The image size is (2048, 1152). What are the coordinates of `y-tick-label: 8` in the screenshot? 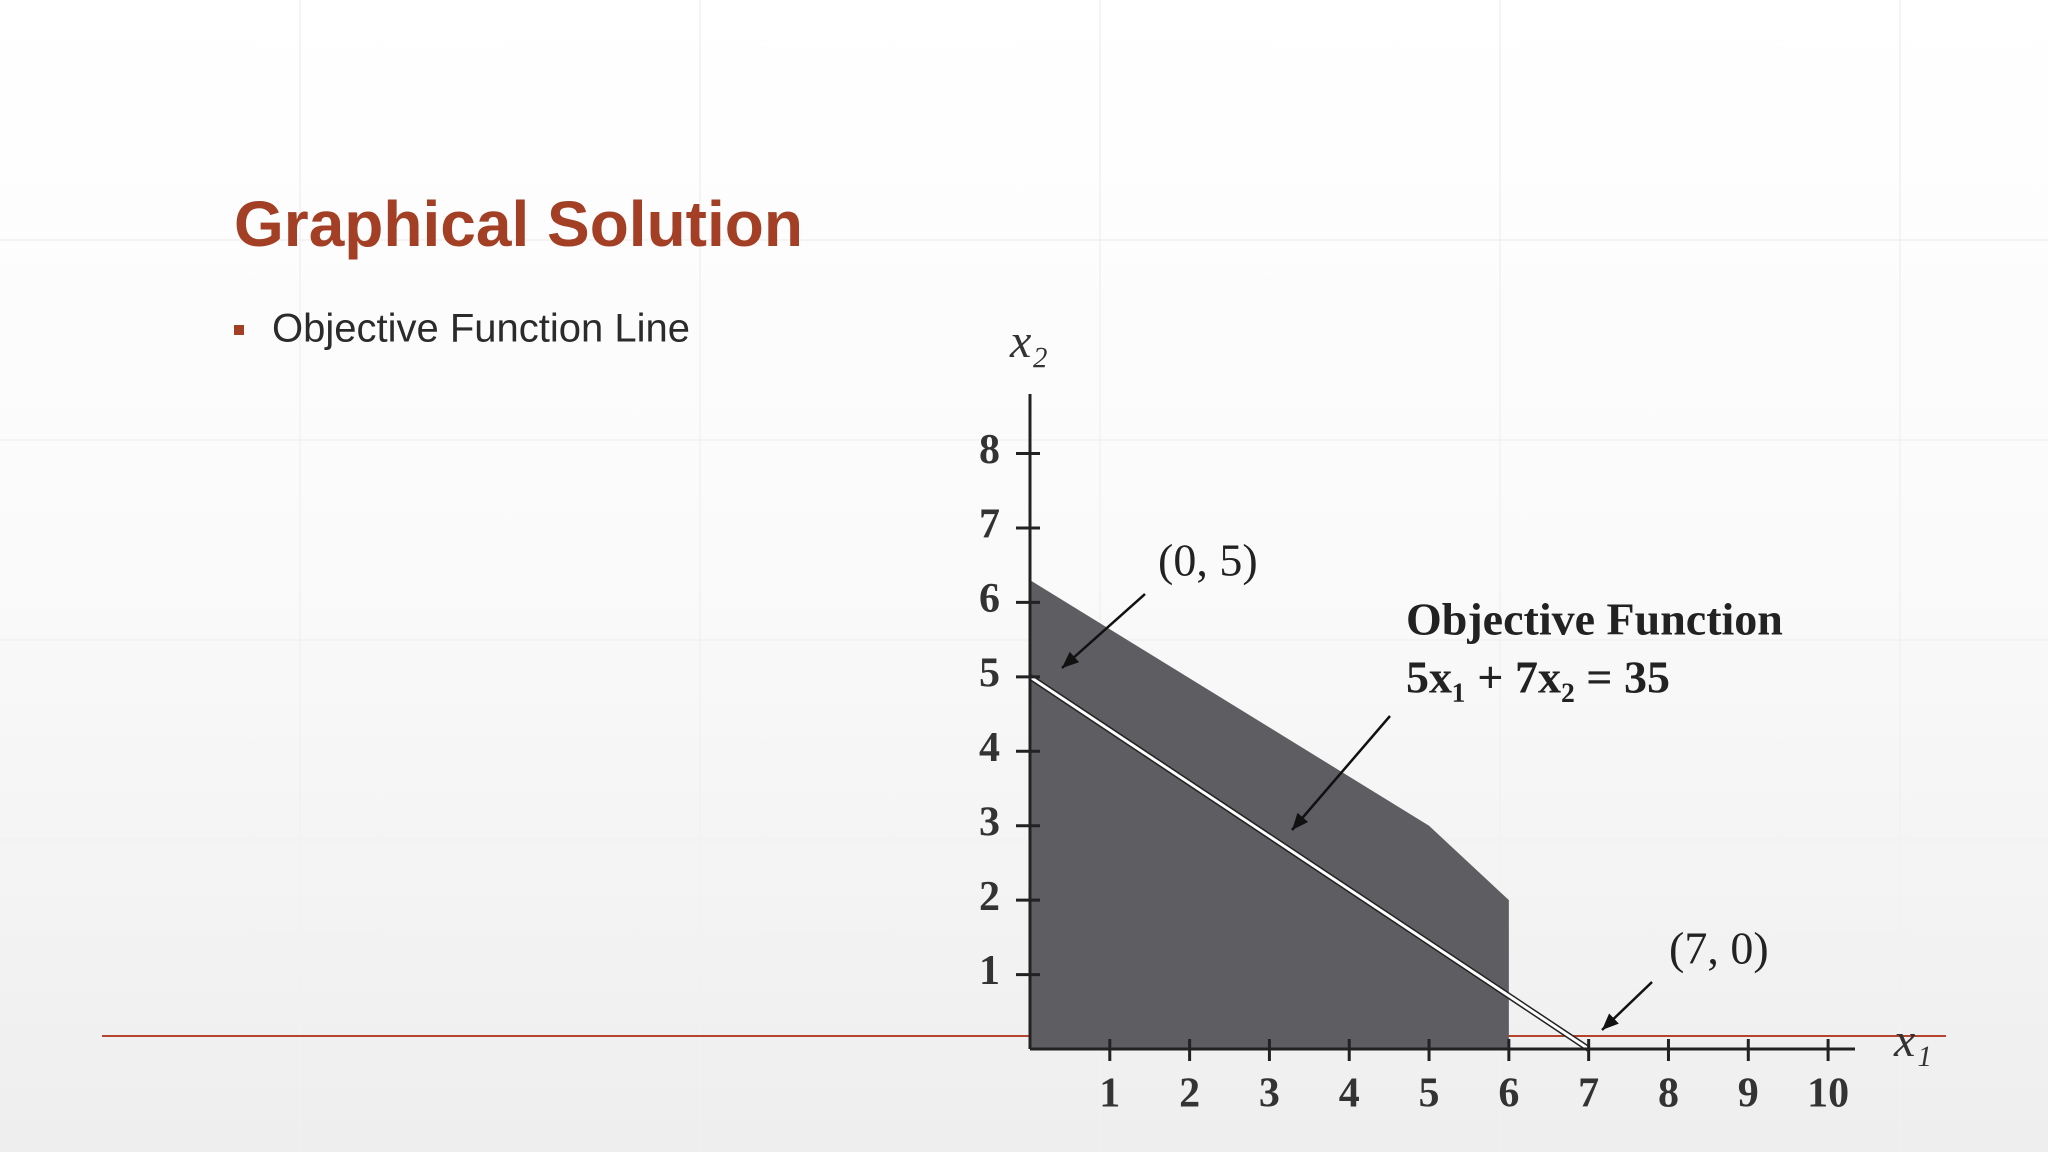 It's located at (989, 450).